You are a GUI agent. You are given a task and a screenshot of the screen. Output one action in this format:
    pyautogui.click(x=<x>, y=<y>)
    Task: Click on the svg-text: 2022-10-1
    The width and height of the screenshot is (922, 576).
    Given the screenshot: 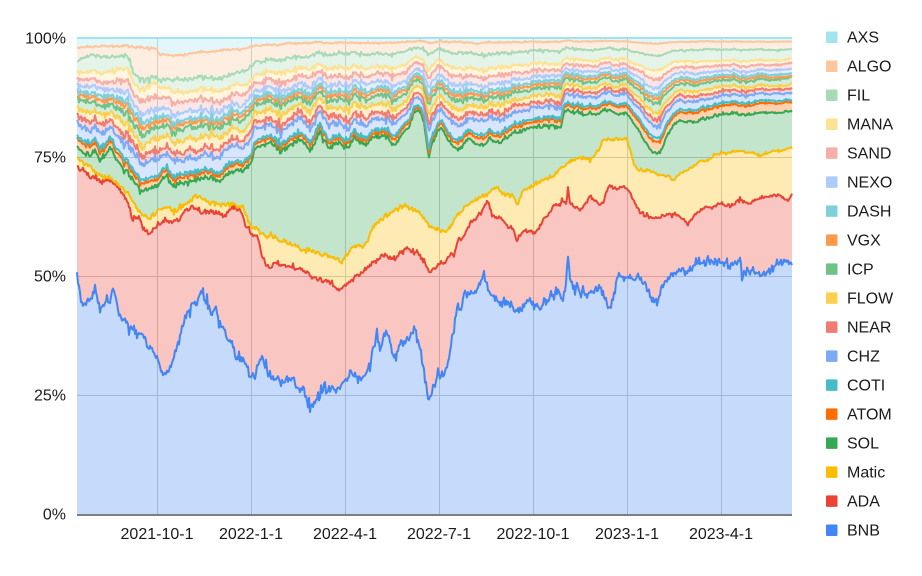 What is the action you would take?
    pyautogui.click(x=533, y=534)
    